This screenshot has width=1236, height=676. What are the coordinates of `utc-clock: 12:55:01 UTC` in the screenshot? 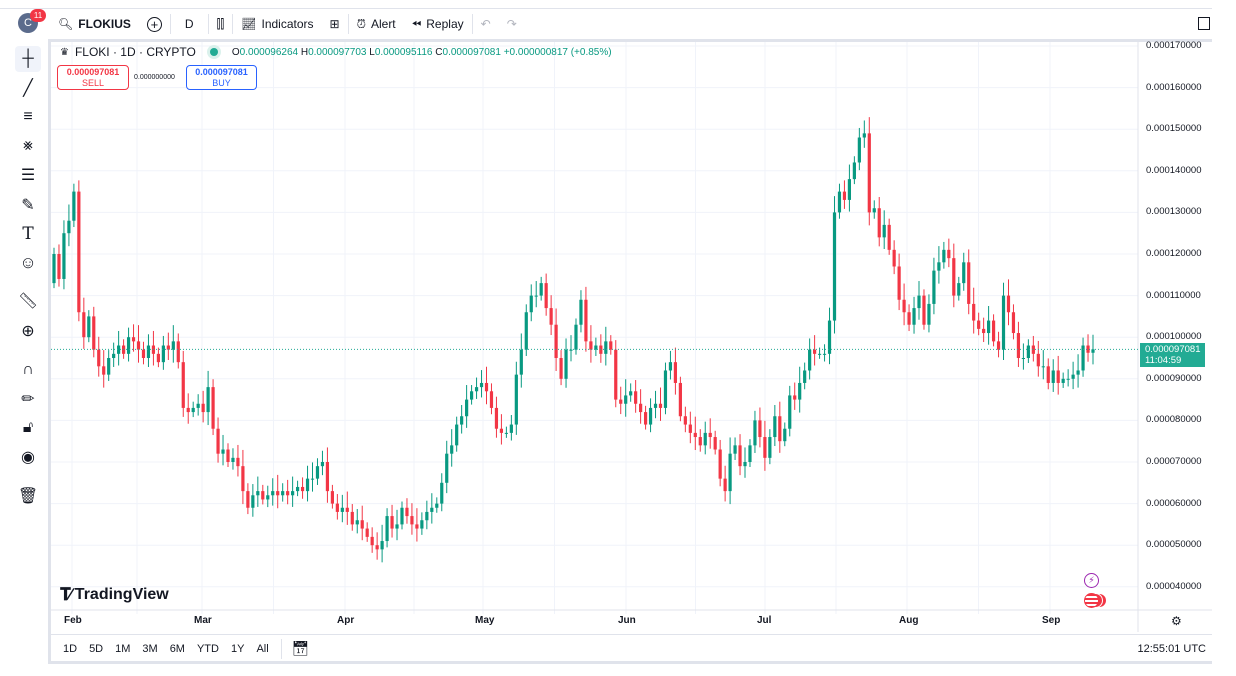 It's located at (1171, 648).